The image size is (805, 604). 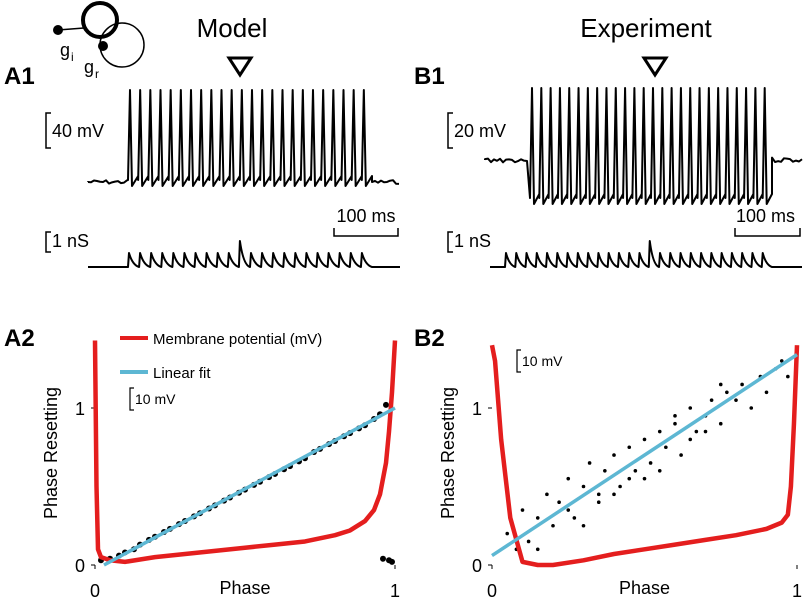 What do you see at coordinates (78, 131) in the screenshot?
I see `scale-label: 40 mV` at bounding box center [78, 131].